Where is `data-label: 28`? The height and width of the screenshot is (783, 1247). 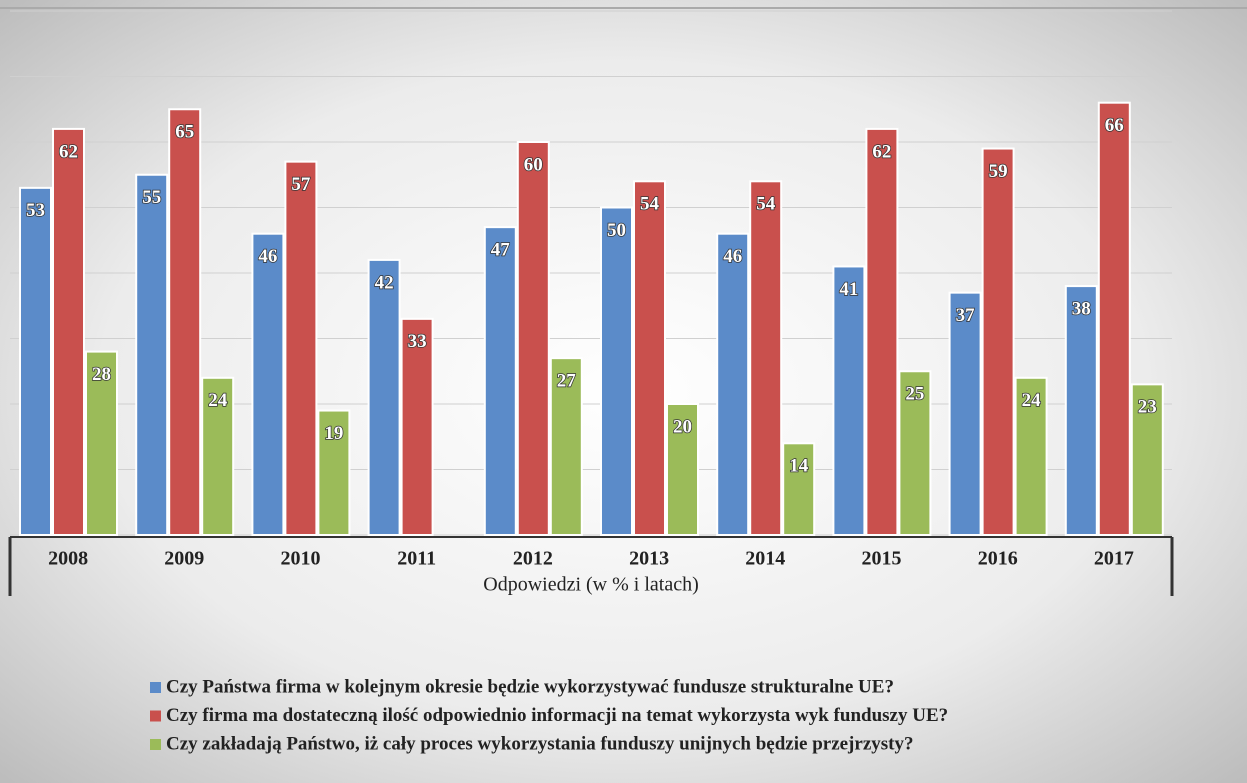
data-label: 28 is located at coordinates (101, 374).